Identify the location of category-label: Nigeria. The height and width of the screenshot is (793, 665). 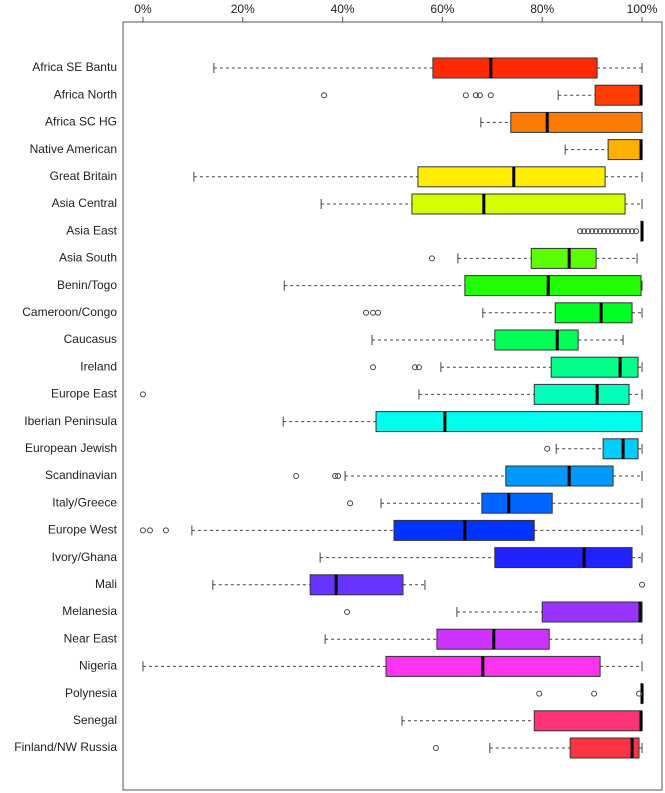
(98, 666).